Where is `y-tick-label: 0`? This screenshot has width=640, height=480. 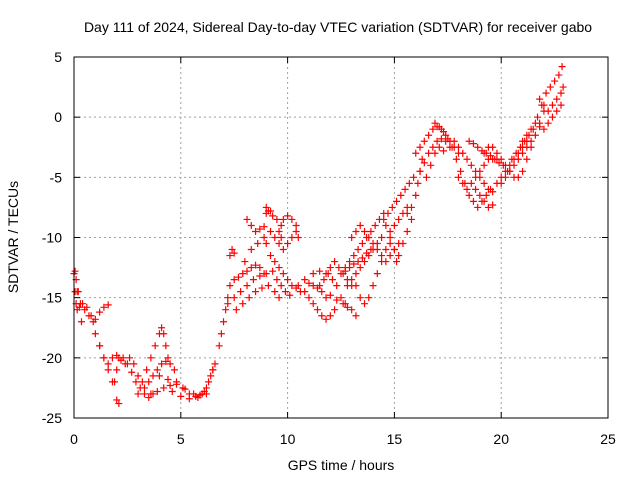
y-tick-label: 0 is located at coordinates (58, 117).